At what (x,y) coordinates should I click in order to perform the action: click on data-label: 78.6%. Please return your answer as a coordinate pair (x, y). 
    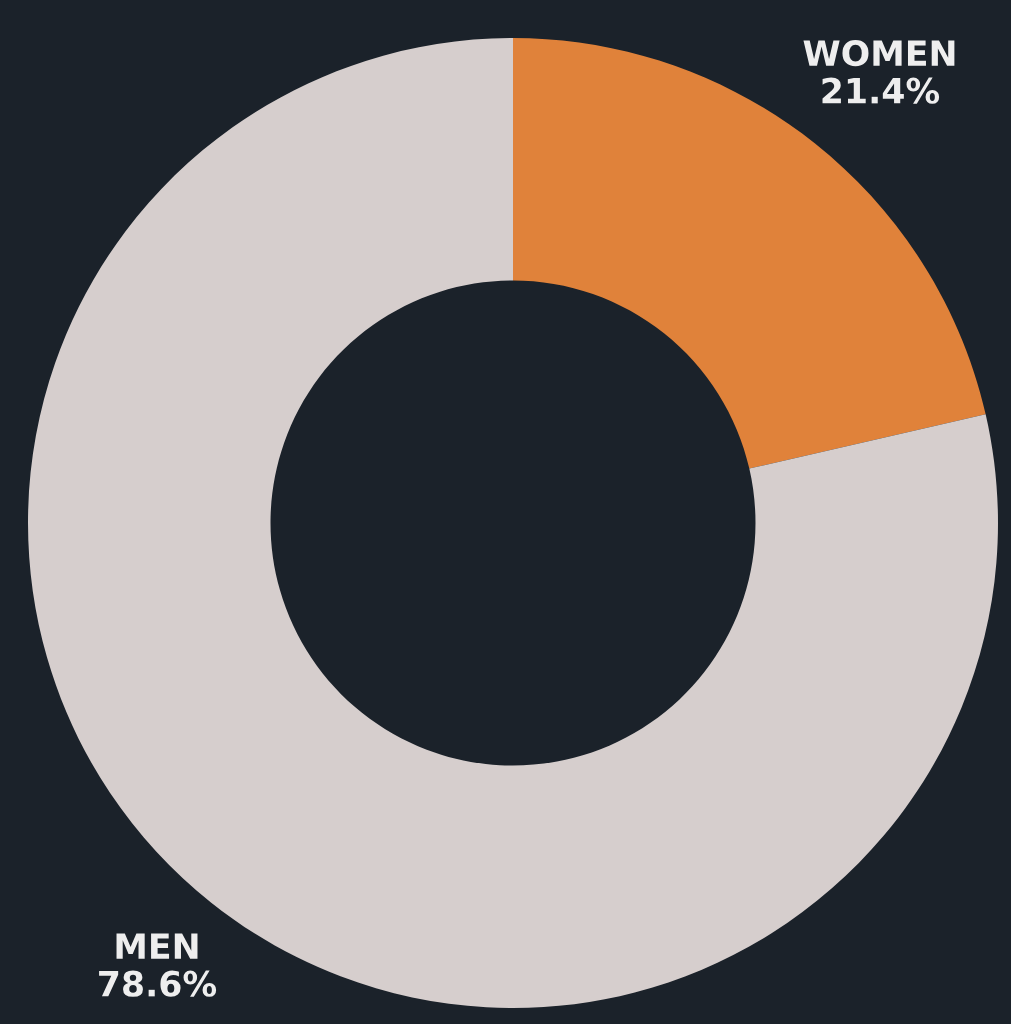
    Looking at the image, I should click on (158, 983).